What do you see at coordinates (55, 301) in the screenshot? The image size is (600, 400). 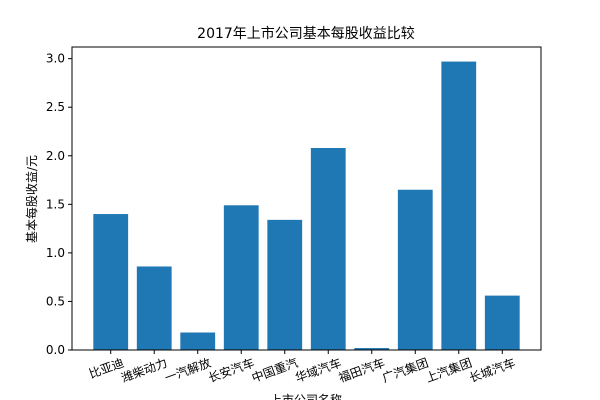 I see `y-tick-label: 0.5` at bounding box center [55, 301].